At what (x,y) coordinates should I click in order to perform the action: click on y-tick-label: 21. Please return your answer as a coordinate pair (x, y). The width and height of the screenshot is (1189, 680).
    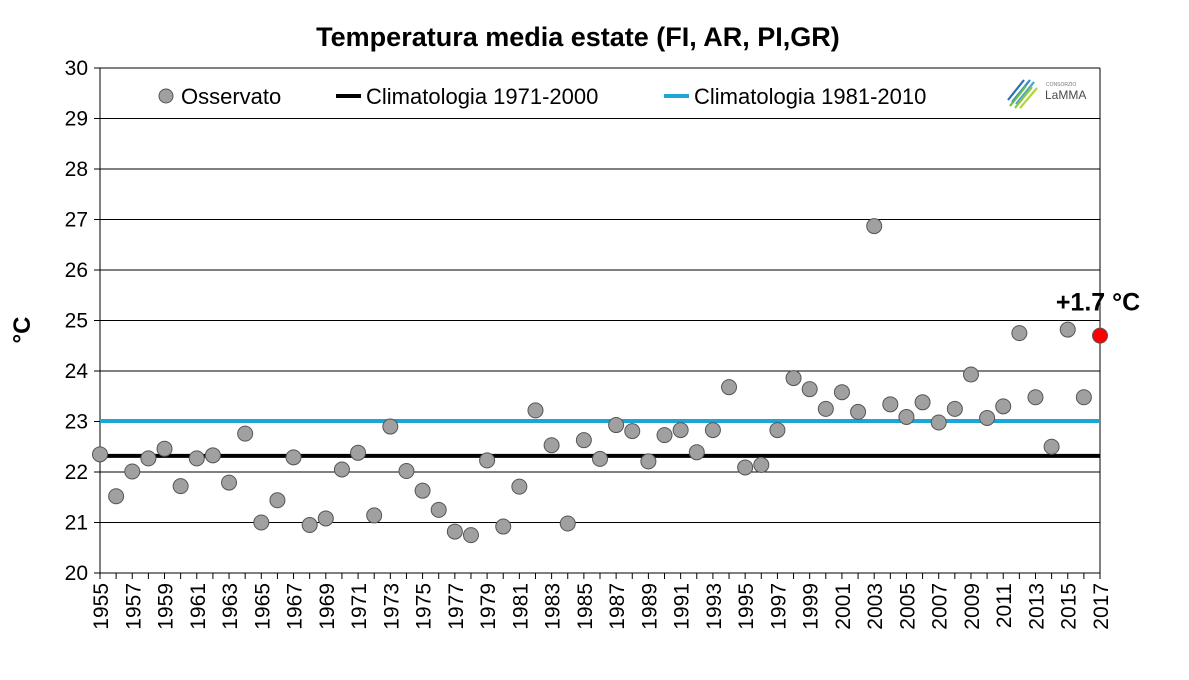
    Looking at the image, I should click on (76, 523).